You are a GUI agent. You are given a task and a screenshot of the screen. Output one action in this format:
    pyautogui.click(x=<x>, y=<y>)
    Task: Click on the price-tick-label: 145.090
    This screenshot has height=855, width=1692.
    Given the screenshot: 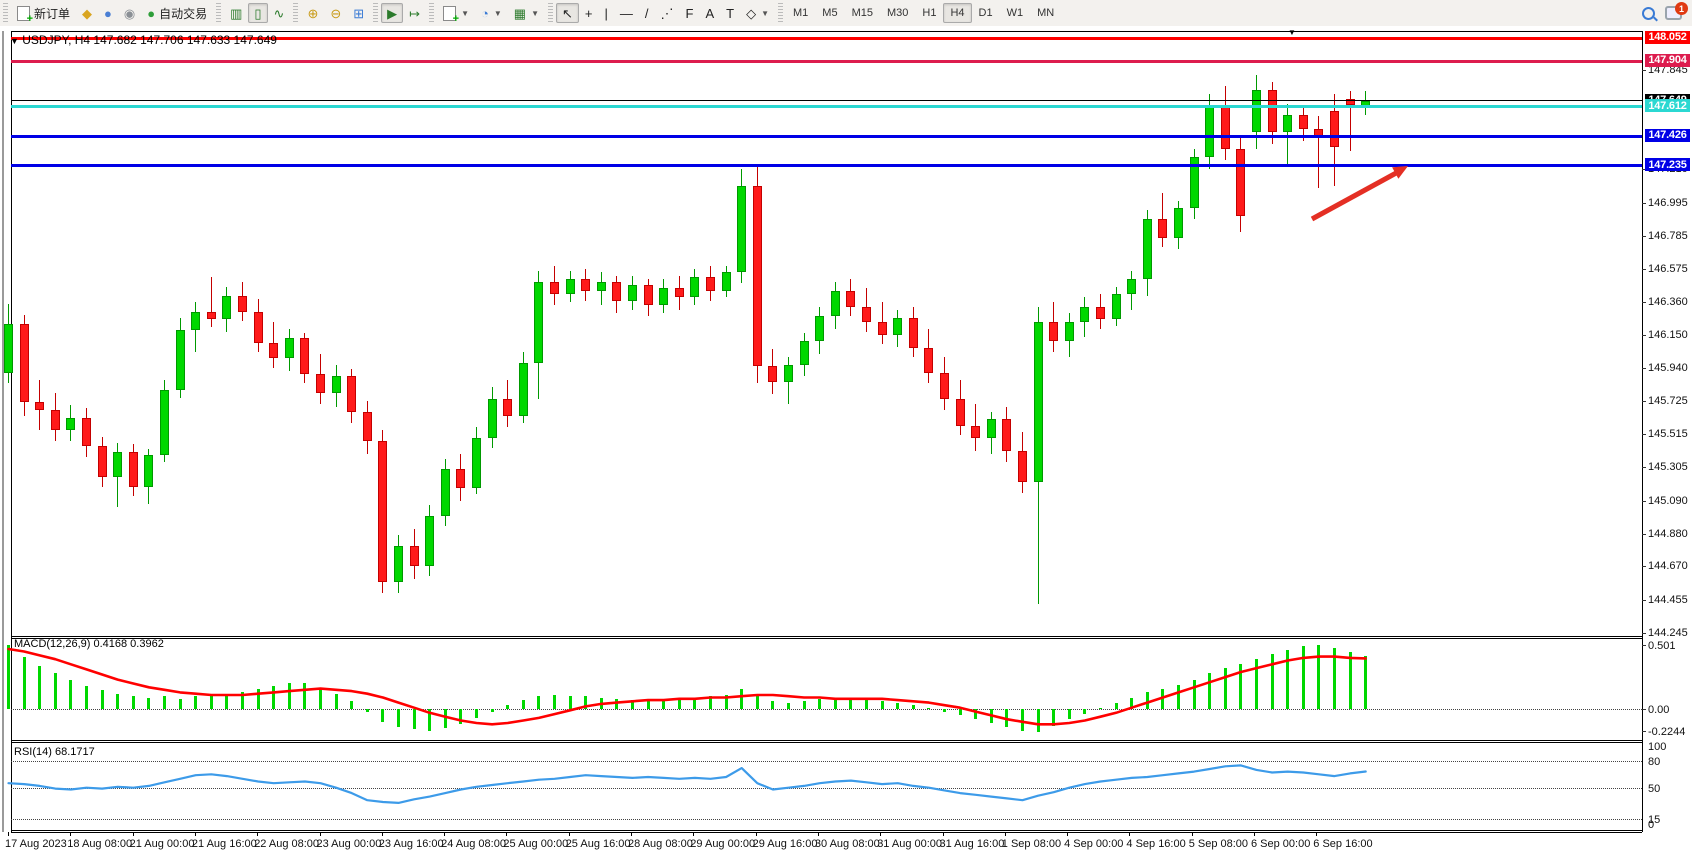 What is the action you would take?
    pyautogui.click(x=1668, y=500)
    